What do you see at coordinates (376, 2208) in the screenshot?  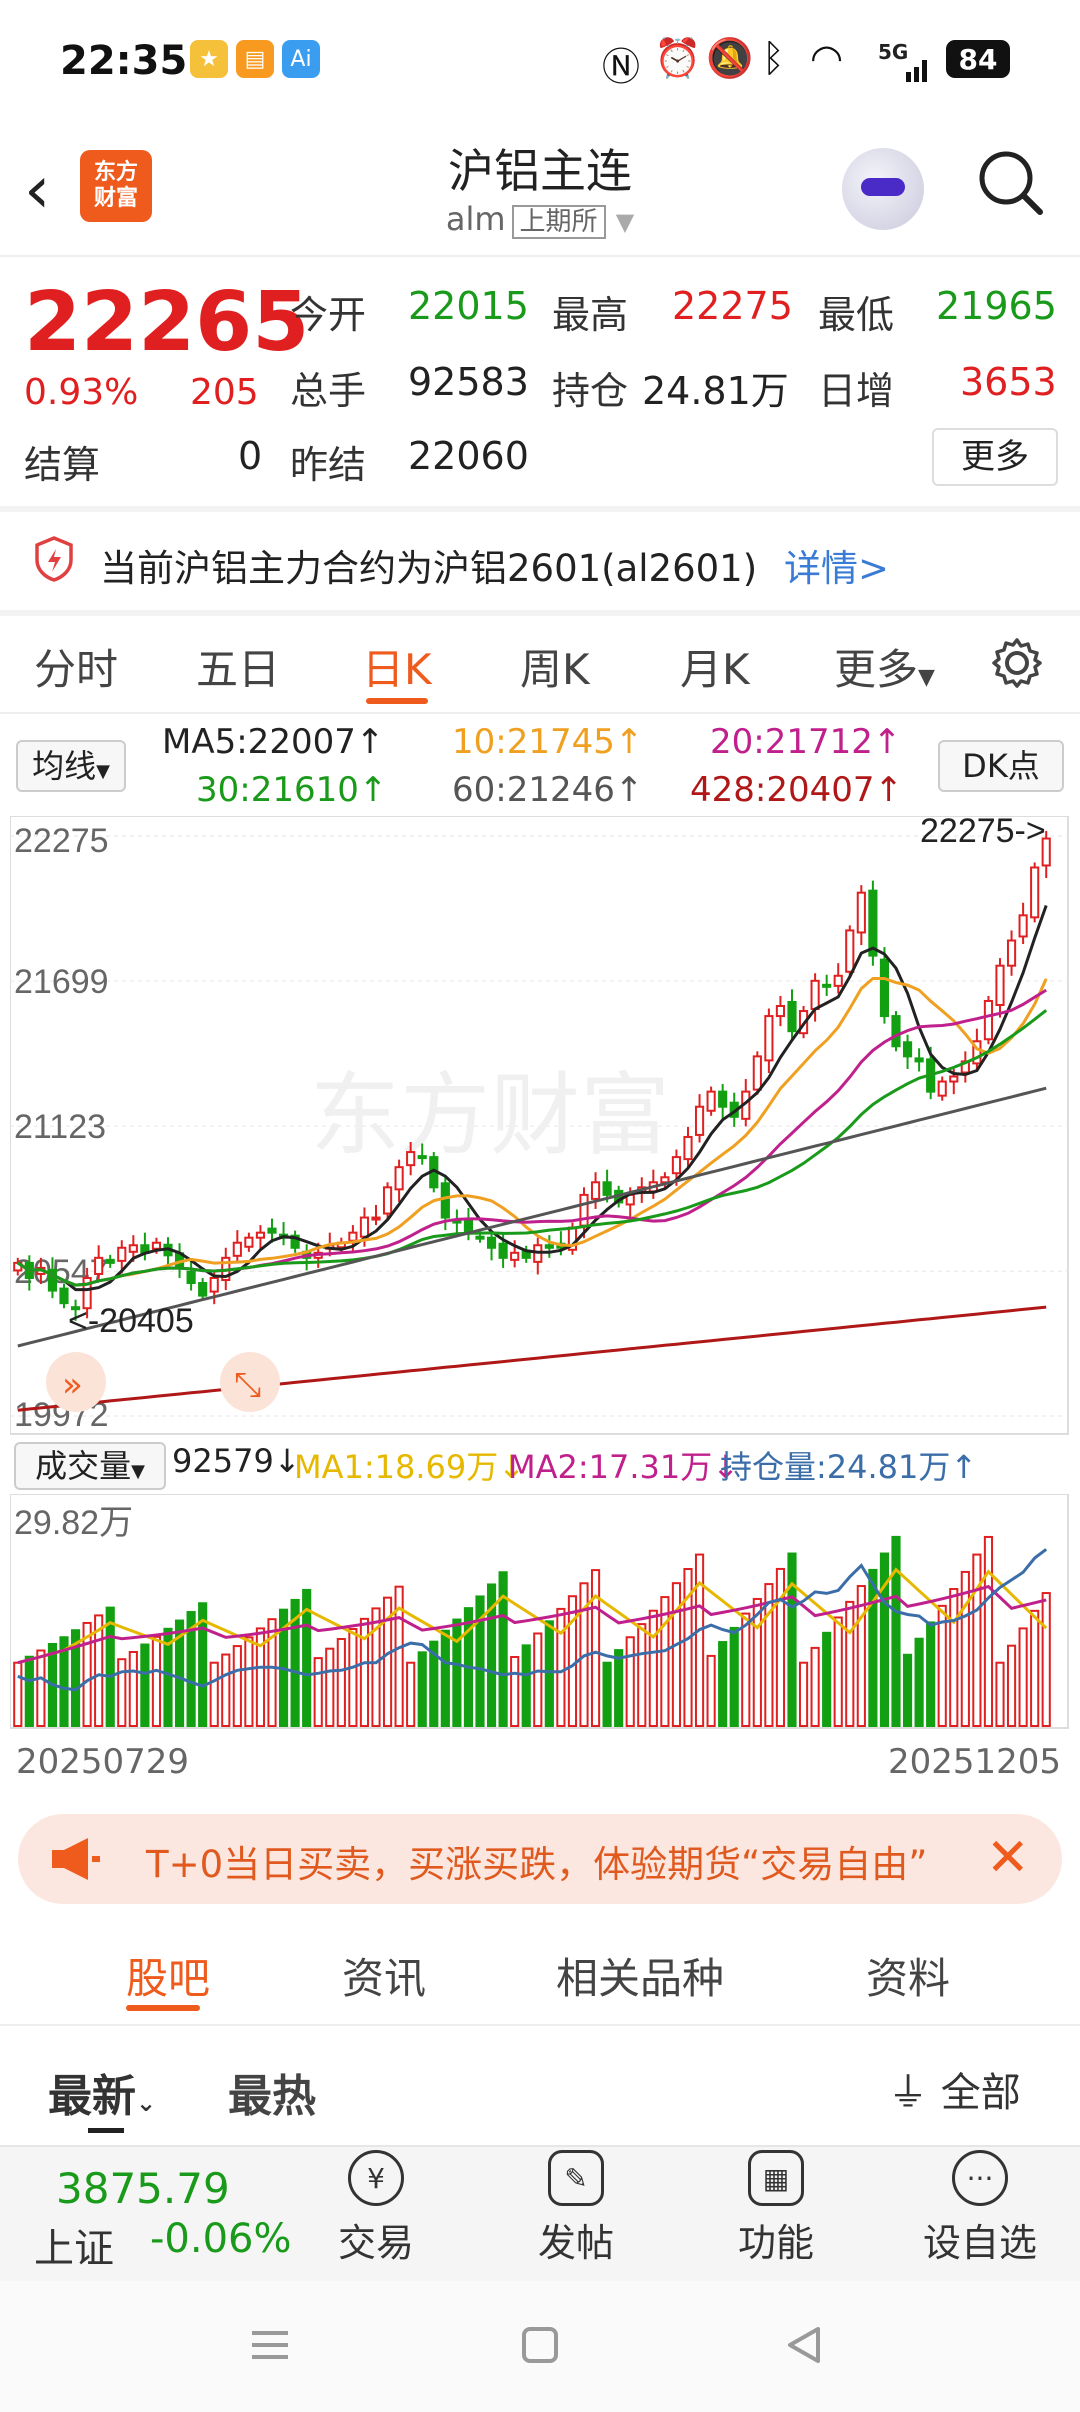 I see `trade-button: ¥ 交易` at bounding box center [376, 2208].